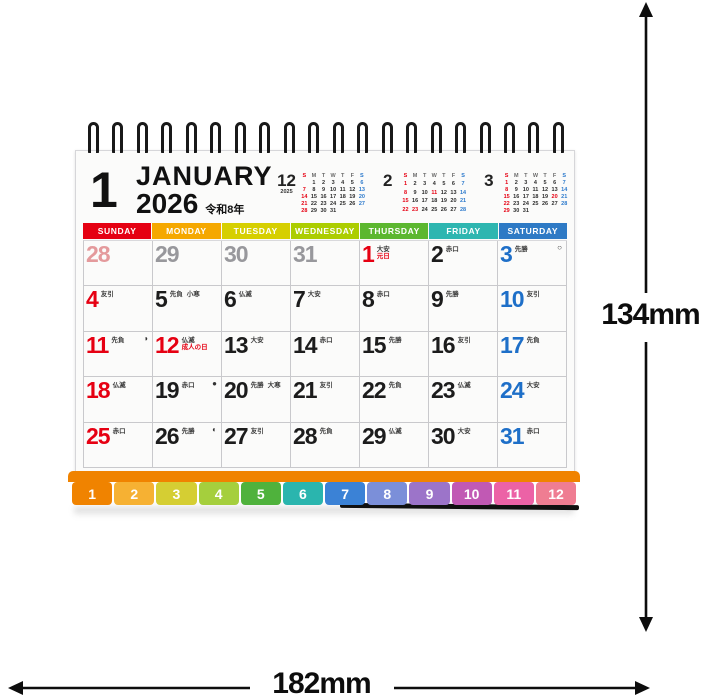 The width and height of the screenshot is (707, 700). I want to click on date-number: 21, so click(305, 390).